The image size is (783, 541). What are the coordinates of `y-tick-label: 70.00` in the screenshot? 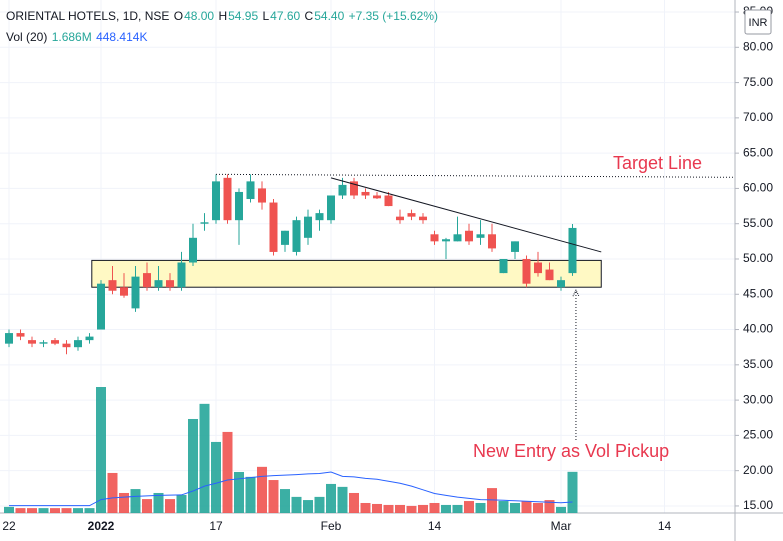 It's located at (758, 117).